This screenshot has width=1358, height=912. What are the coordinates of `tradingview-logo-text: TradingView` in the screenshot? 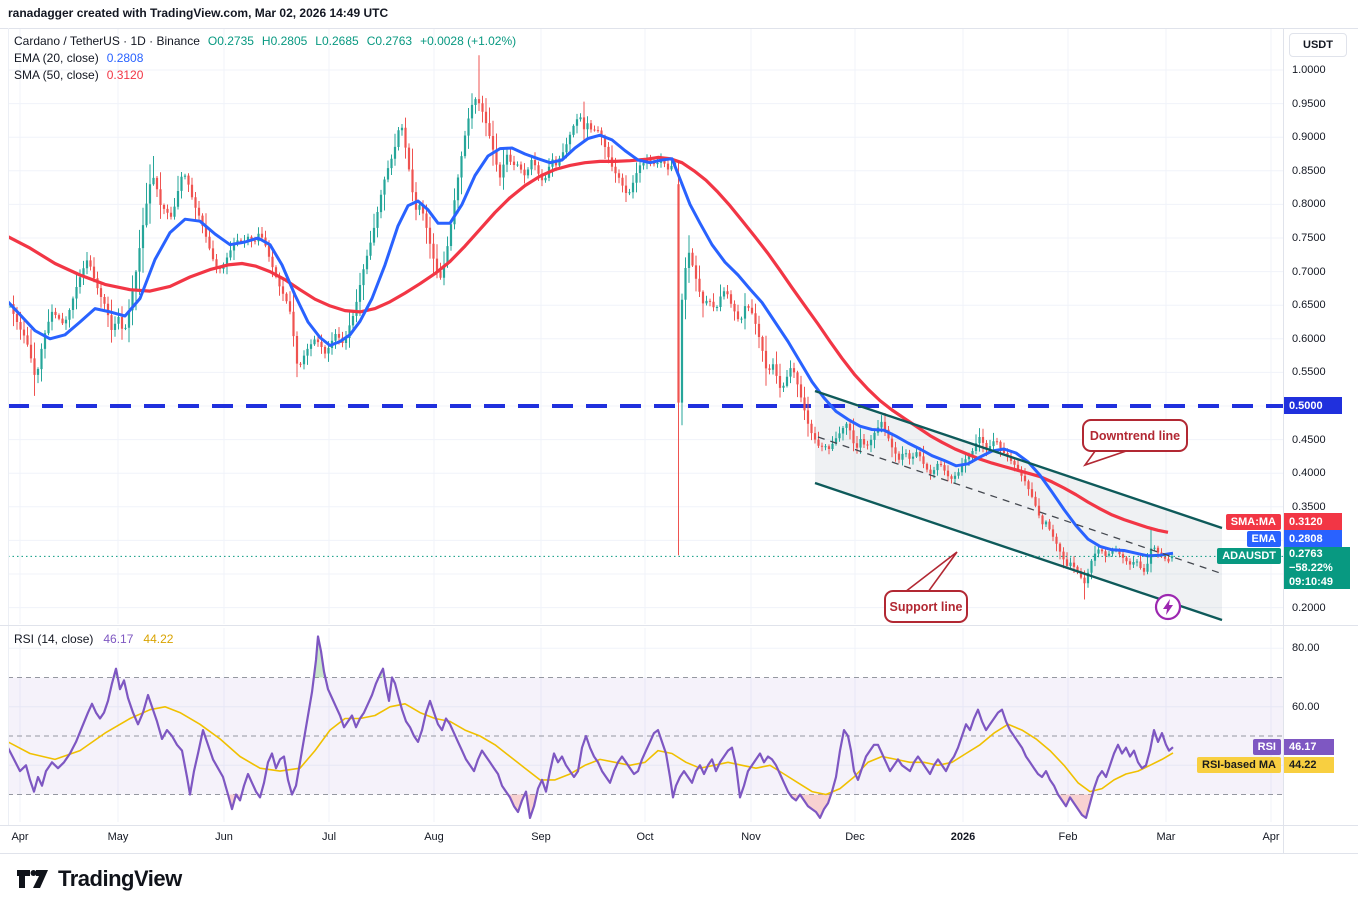 It's located at (120, 878).